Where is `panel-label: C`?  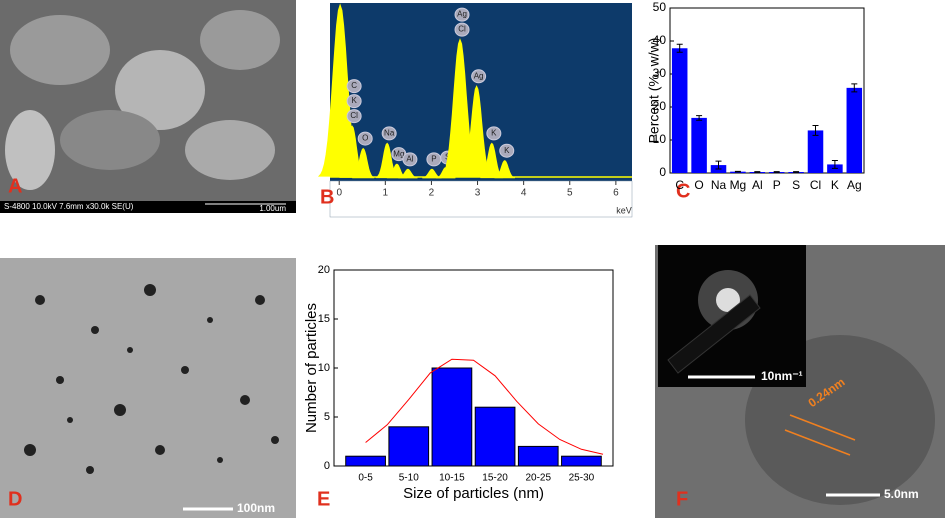
panel-label: C is located at coordinates (683, 191).